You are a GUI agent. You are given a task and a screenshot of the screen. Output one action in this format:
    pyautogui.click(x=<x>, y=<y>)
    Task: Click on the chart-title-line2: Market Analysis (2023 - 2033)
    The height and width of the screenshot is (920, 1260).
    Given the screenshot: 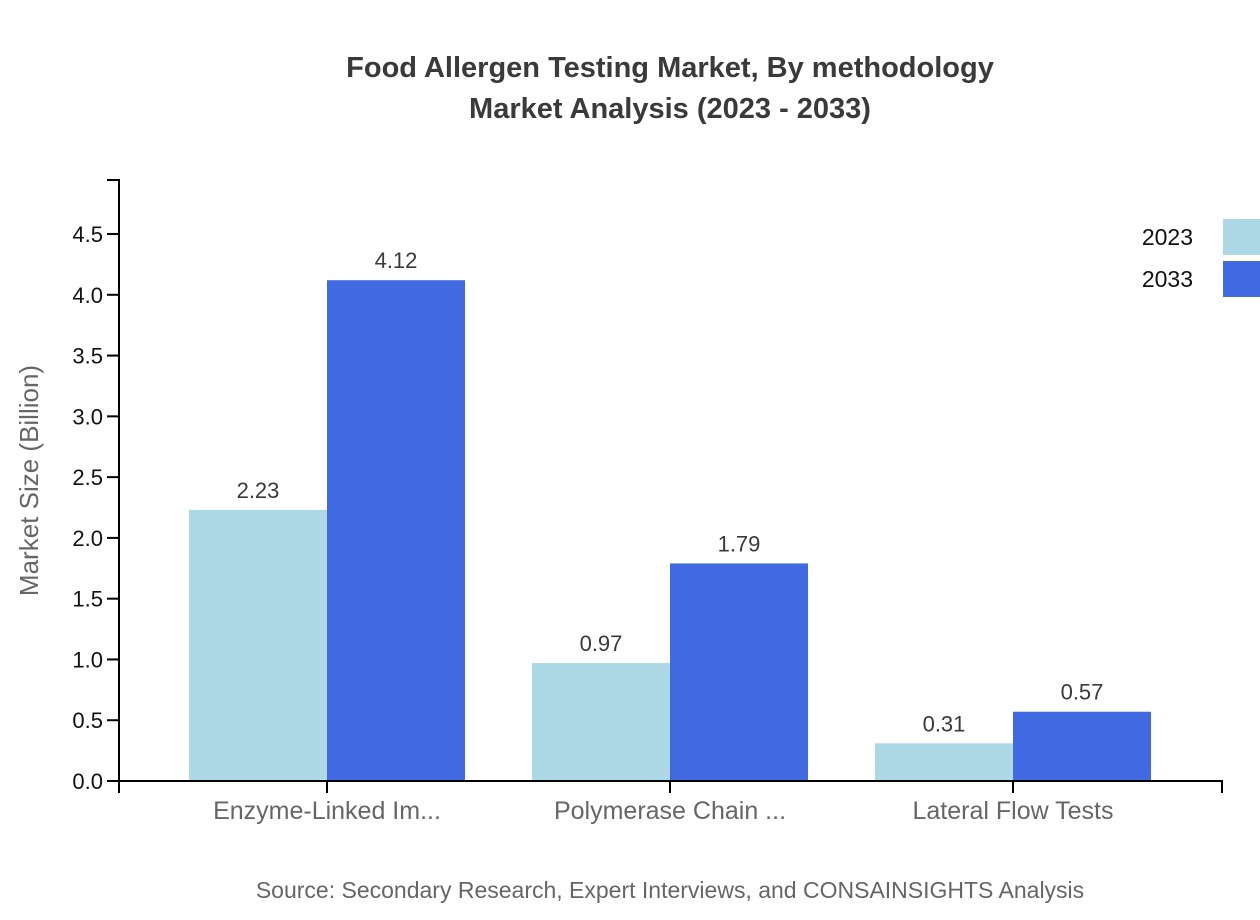 What is the action you would take?
    pyautogui.click(x=670, y=109)
    